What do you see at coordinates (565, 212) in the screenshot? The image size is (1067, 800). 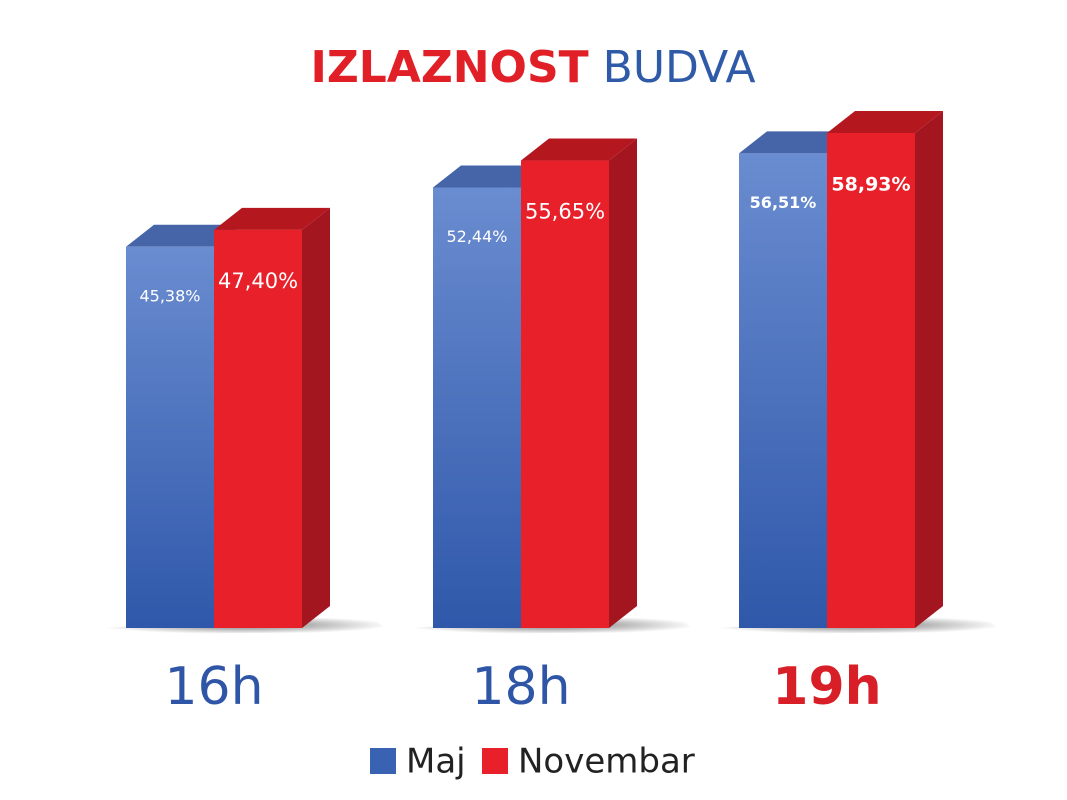 I see `value-label: 55,65%` at bounding box center [565, 212].